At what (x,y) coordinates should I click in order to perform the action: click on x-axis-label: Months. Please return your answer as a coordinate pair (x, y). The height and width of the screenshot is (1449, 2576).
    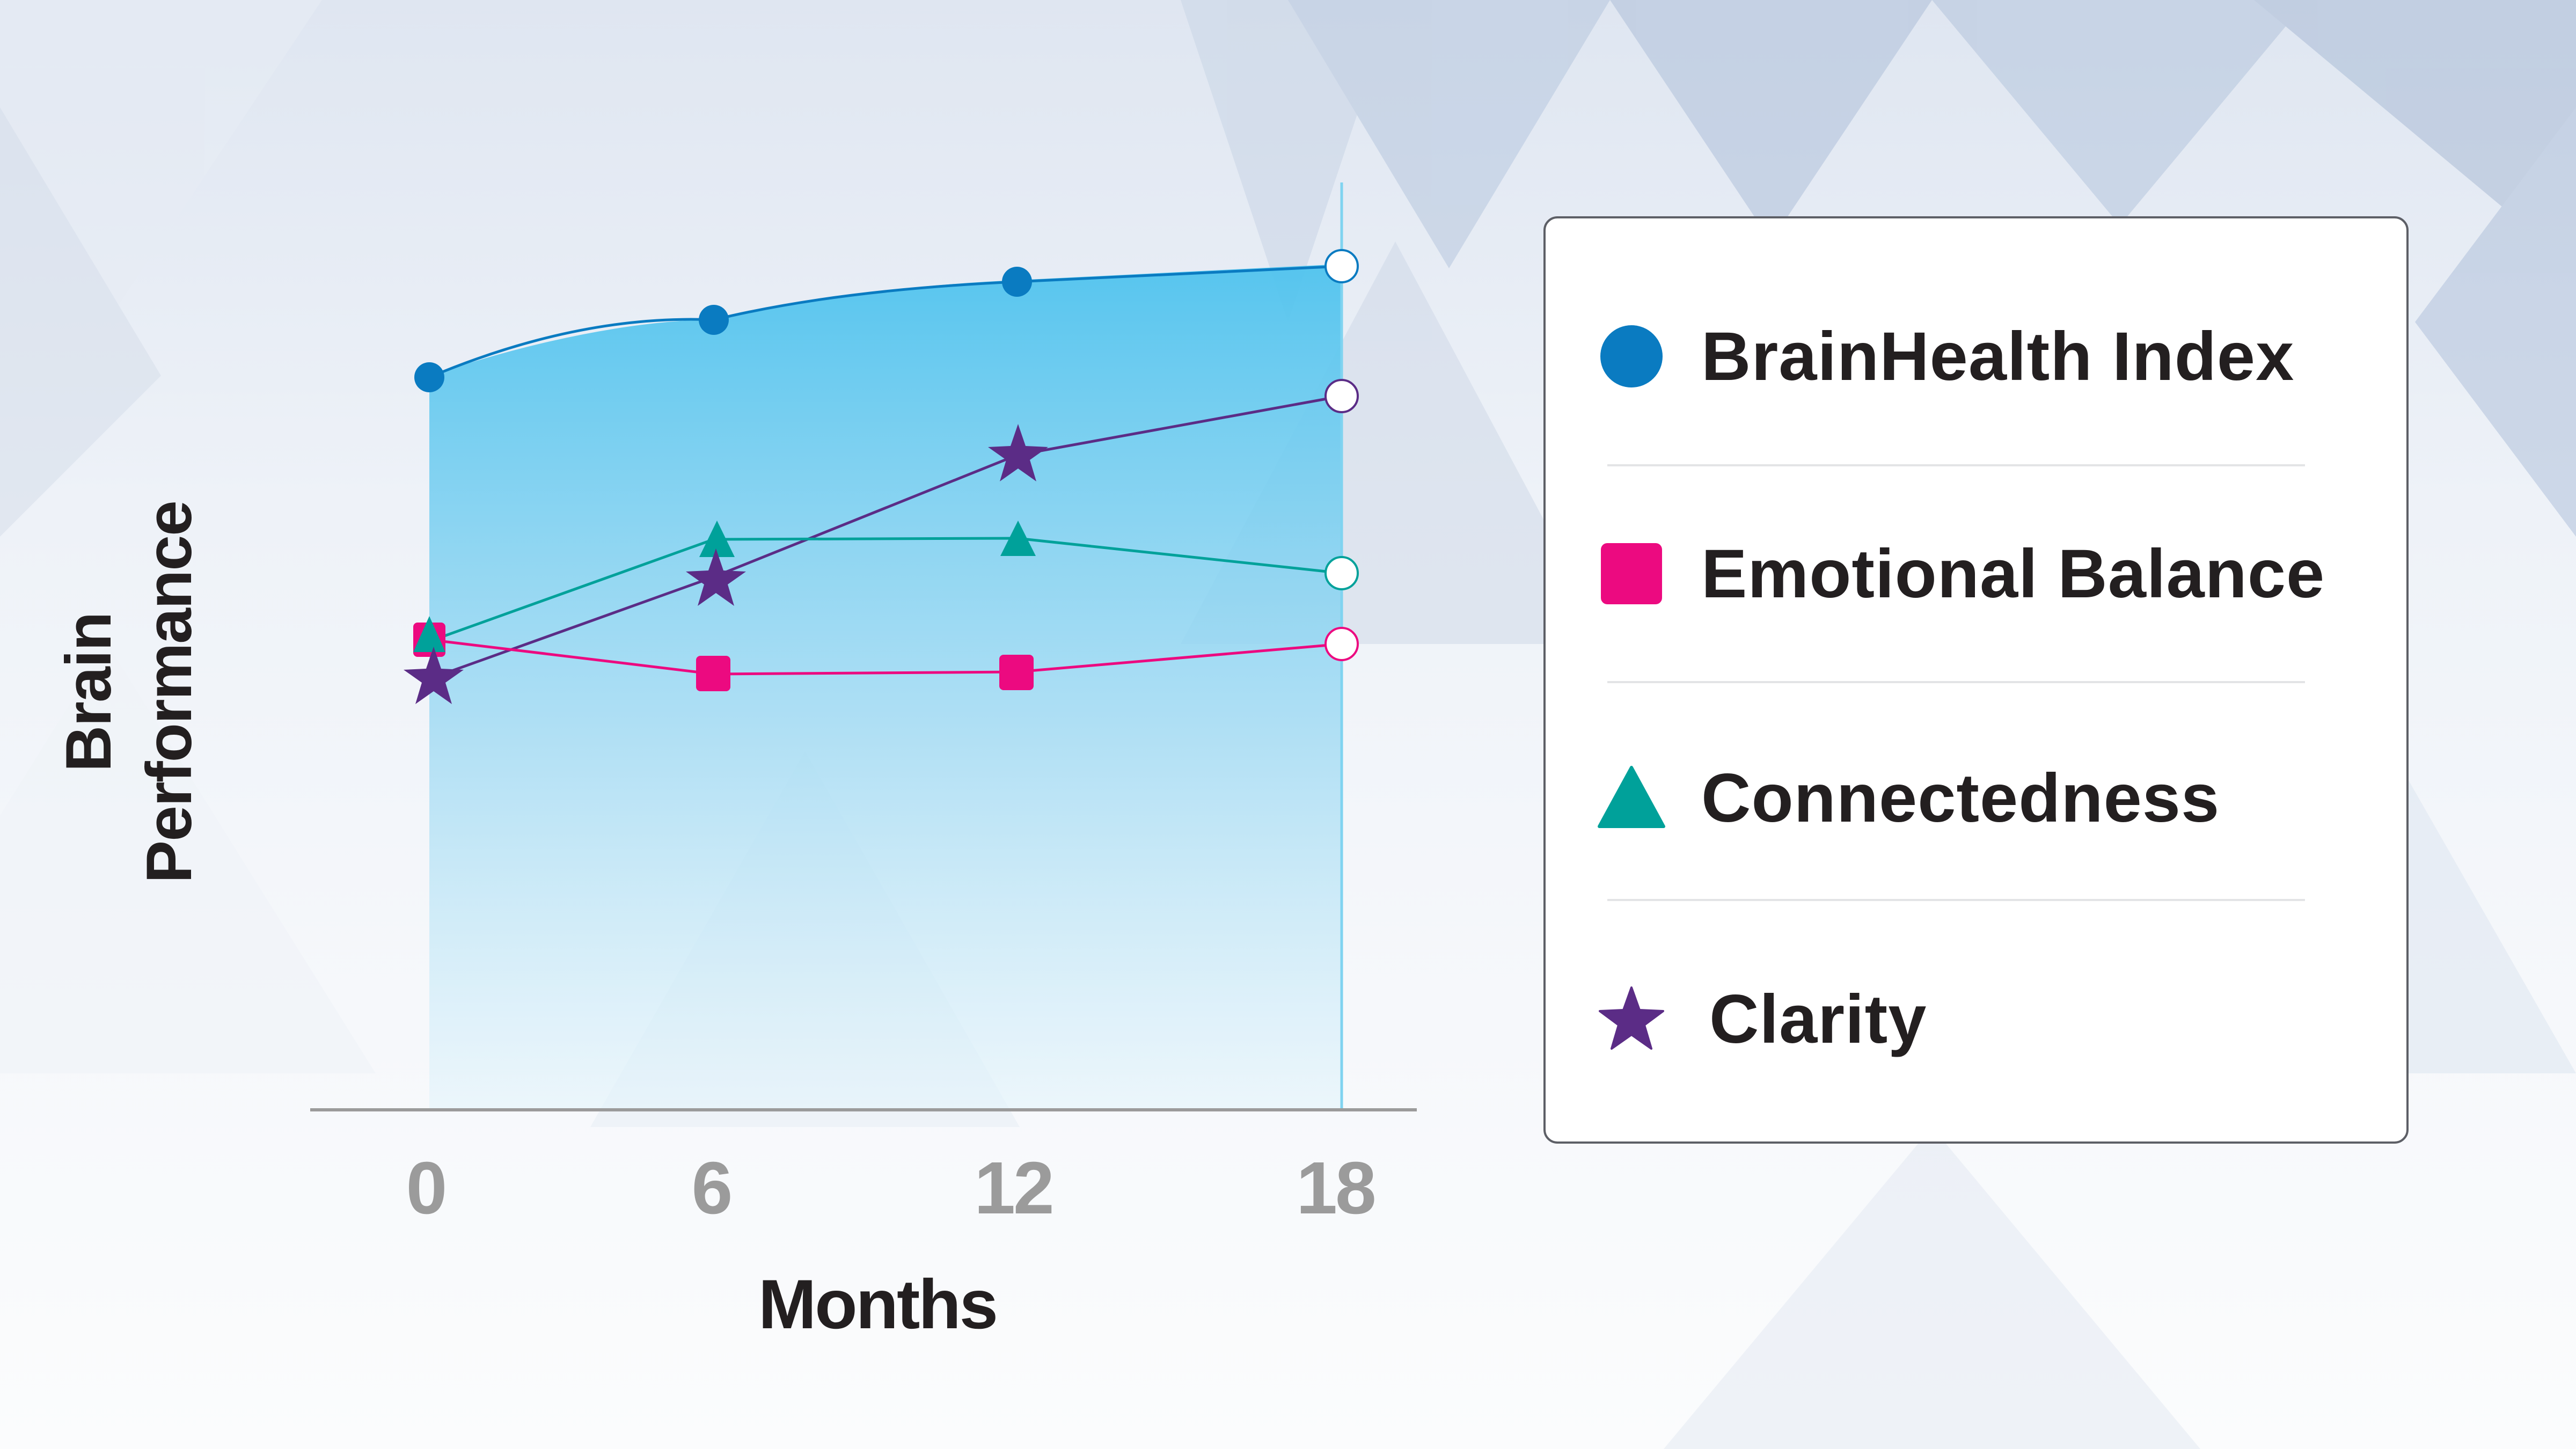
    Looking at the image, I should click on (878, 1304).